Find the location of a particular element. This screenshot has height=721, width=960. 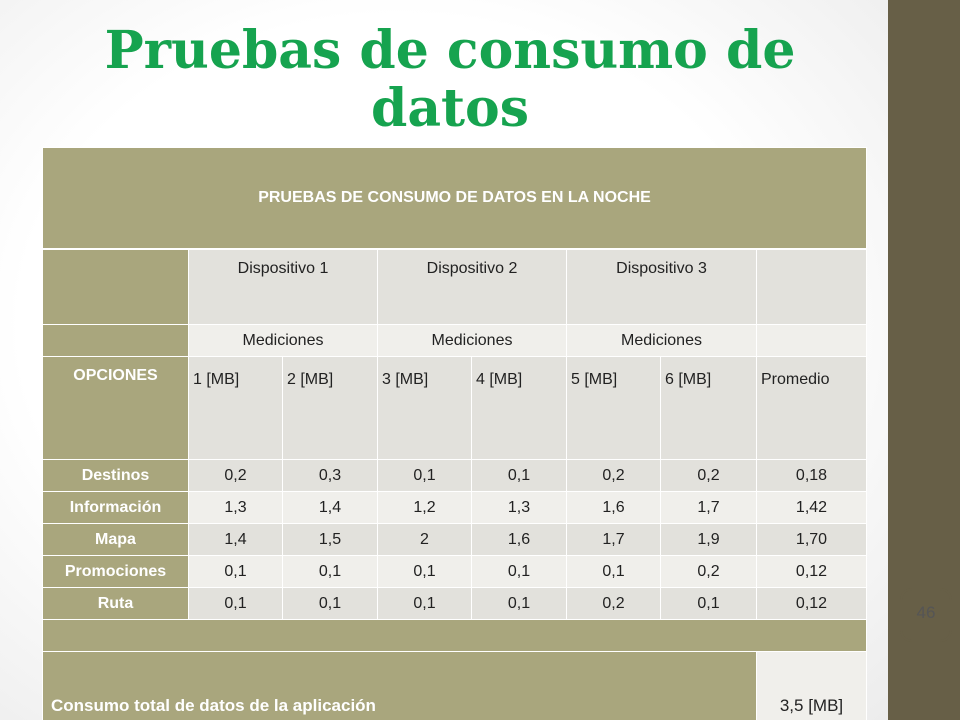

spacer-row is located at coordinates (454, 635).